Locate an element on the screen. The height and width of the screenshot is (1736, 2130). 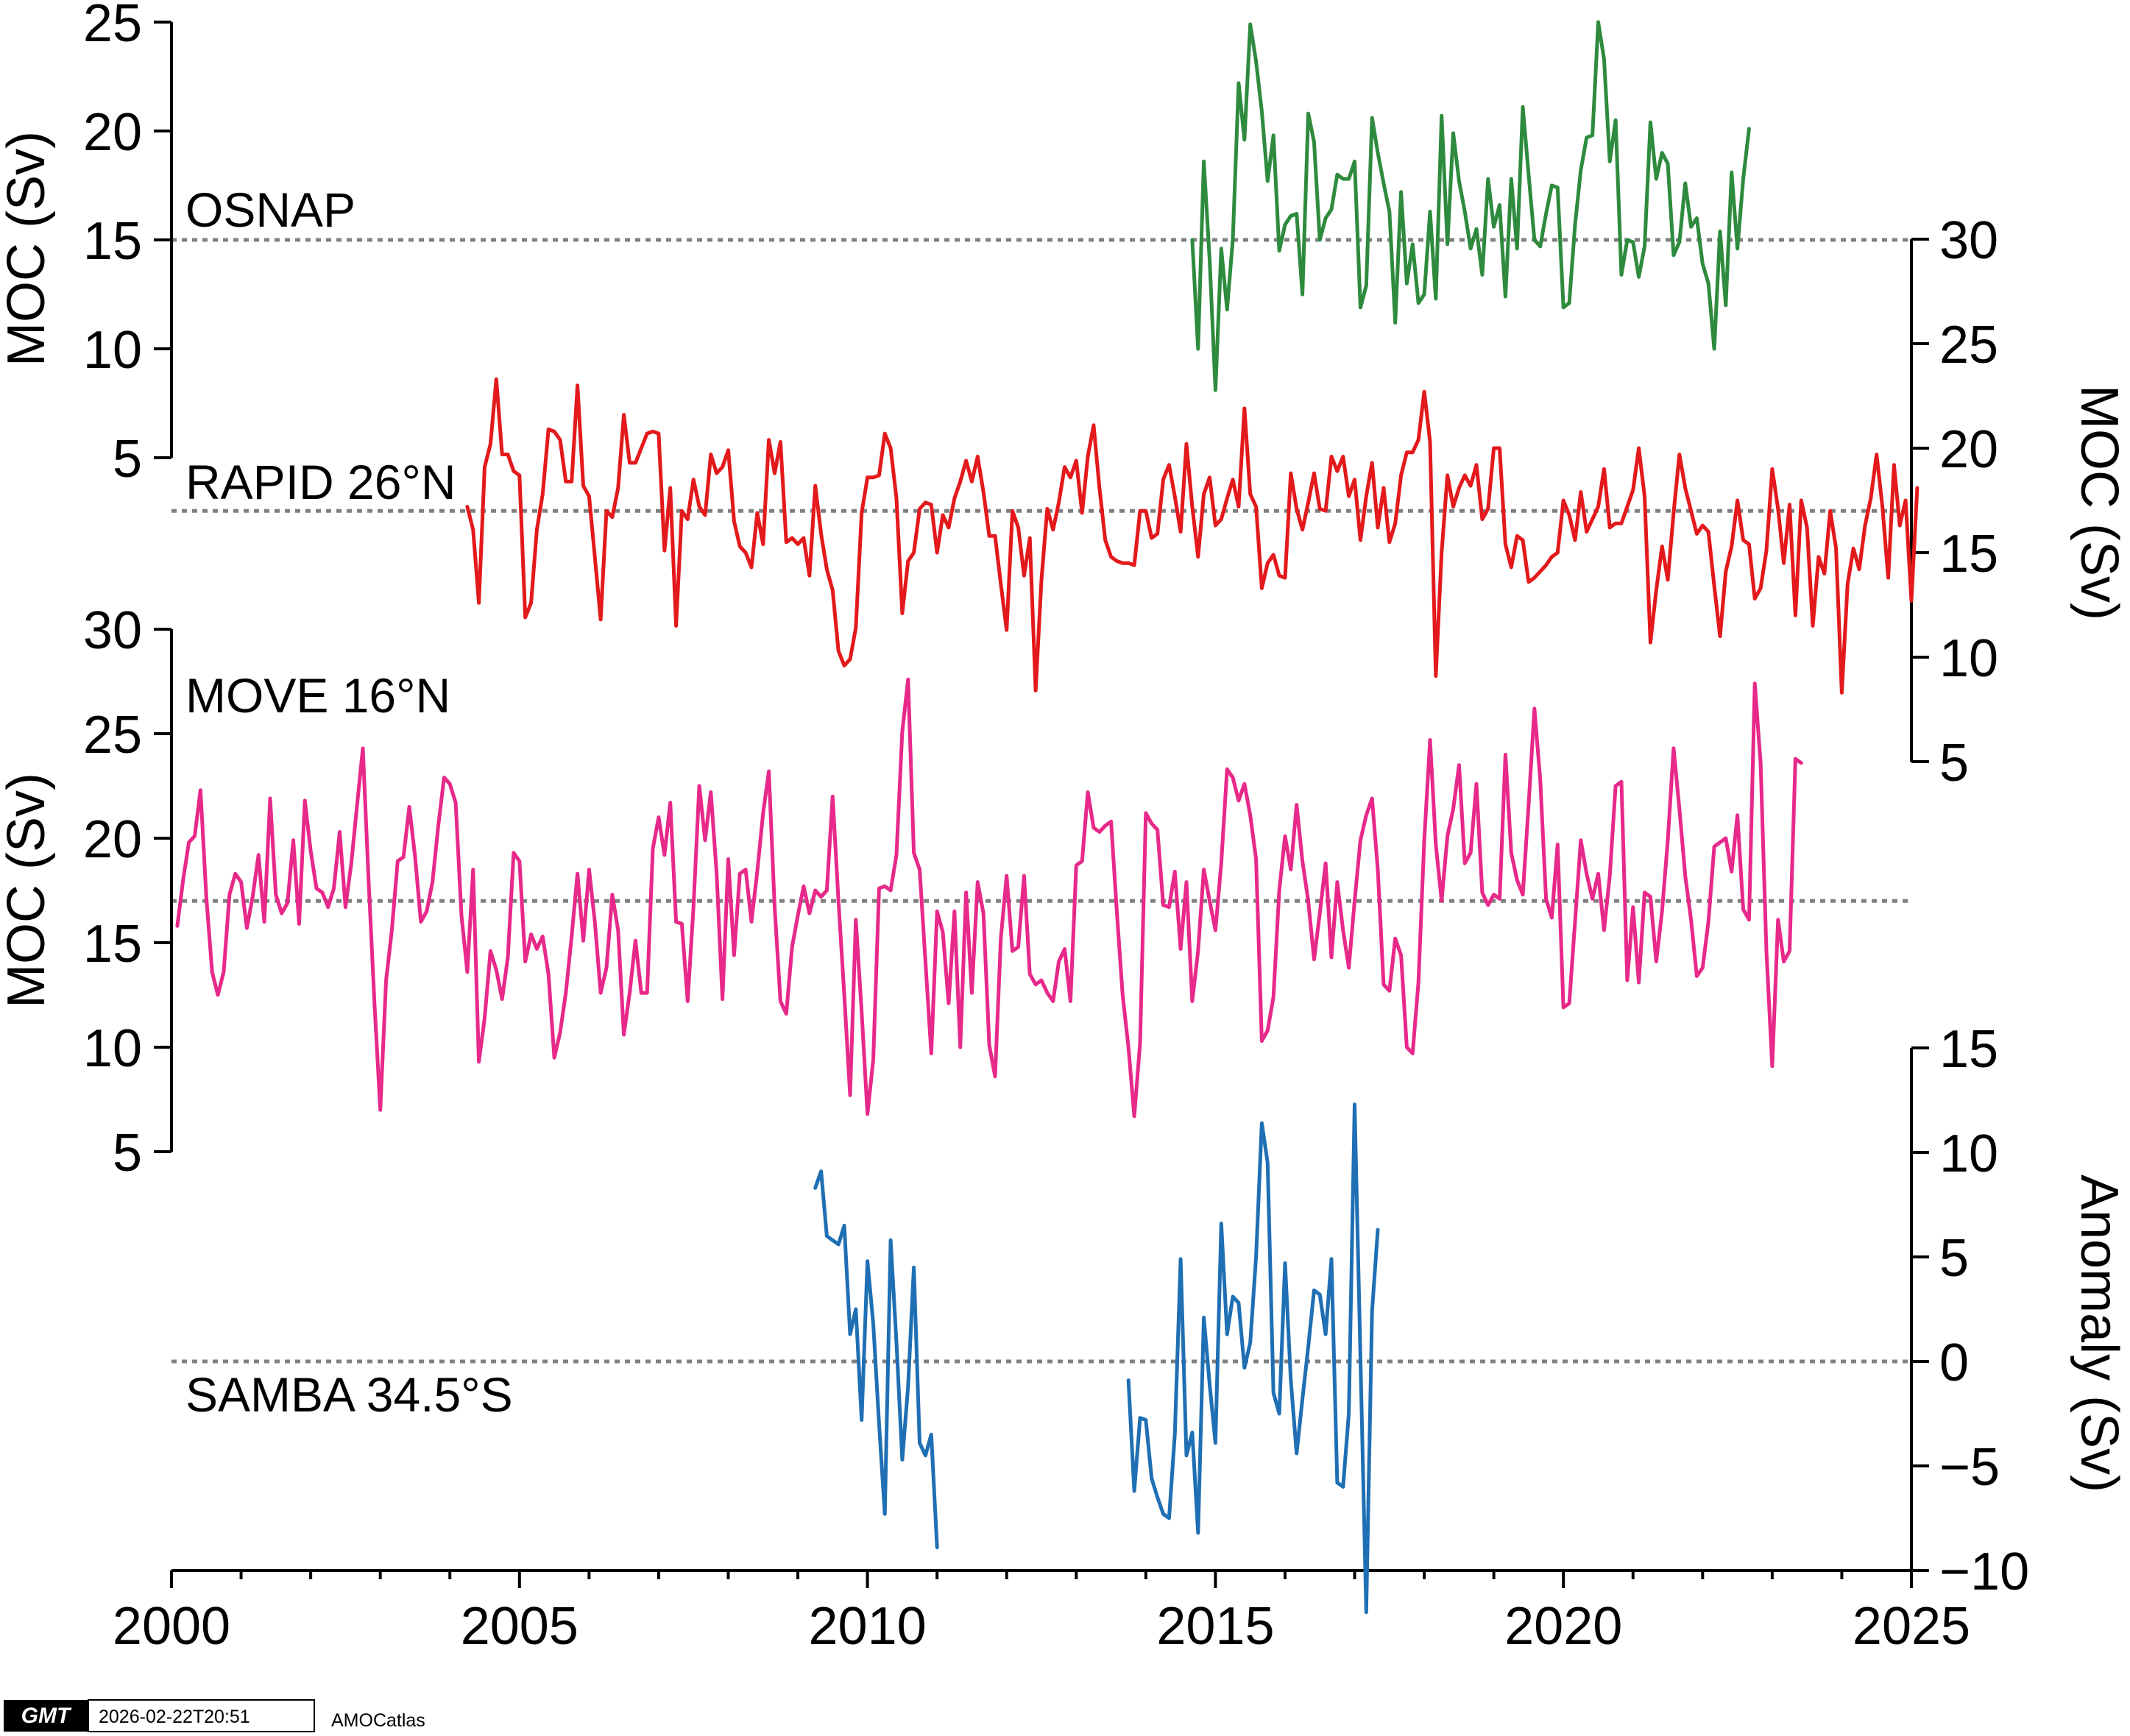
osnap-y-tick-label: 15 is located at coordinates (112, 241).